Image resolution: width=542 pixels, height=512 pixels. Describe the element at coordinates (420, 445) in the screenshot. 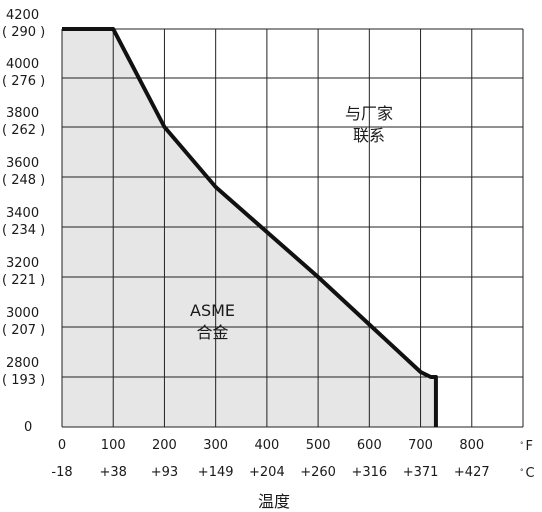

I see `x-tick-label-f: 700` at that location.